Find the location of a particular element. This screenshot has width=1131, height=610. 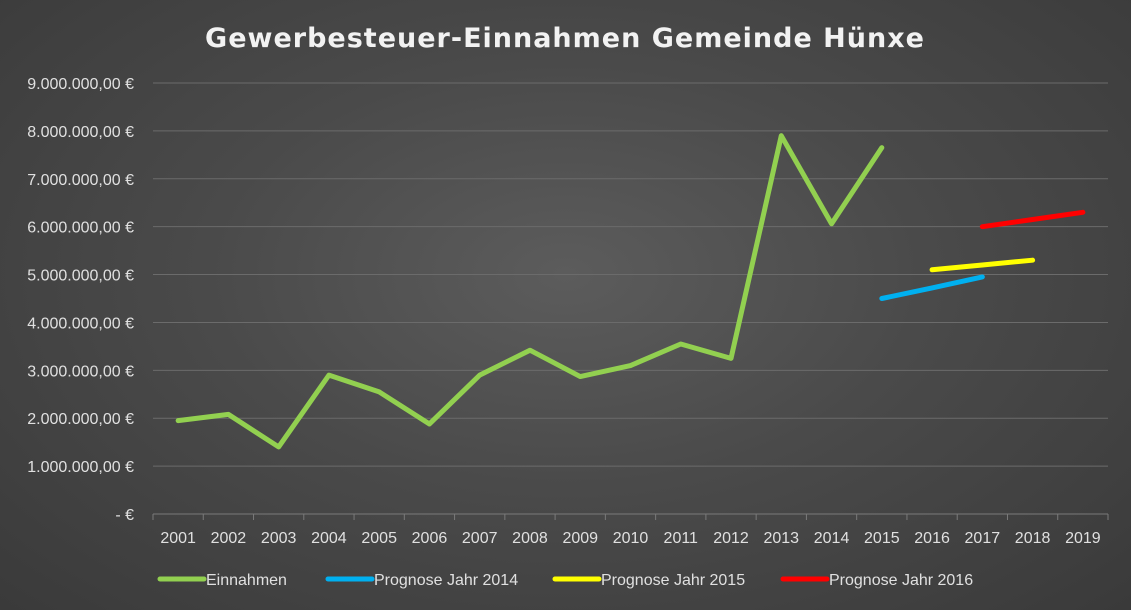

y-tick-label: 1.000.000,00 € is located at coordinates (80, 467).